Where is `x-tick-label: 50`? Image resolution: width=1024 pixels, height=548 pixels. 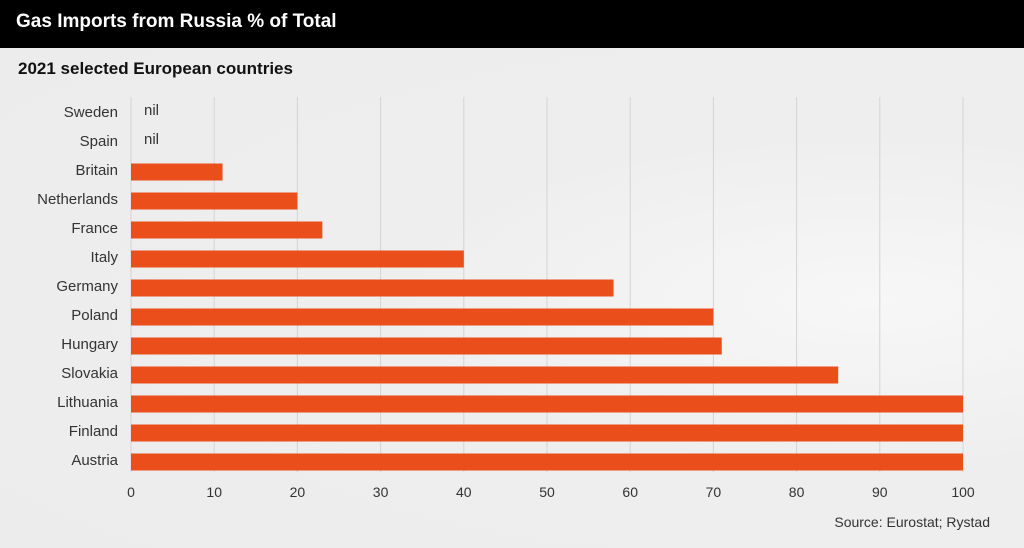
x-tick-label: 50 is located at coordinates (547, 492).